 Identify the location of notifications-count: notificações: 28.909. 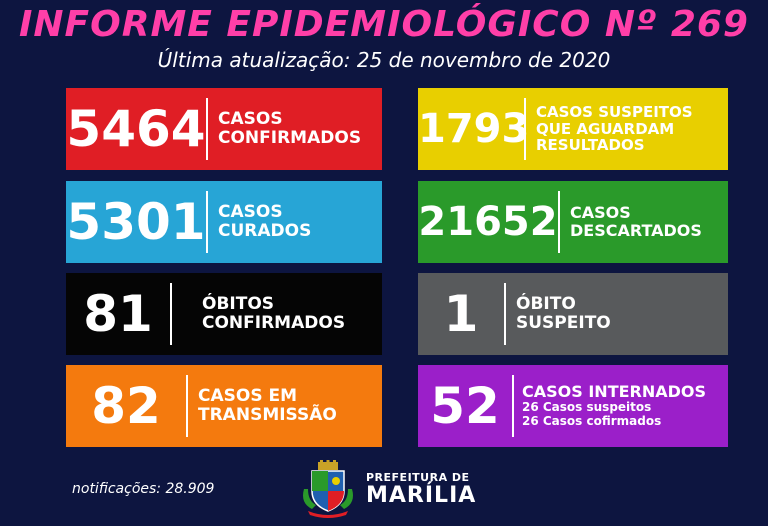
(143, 489).